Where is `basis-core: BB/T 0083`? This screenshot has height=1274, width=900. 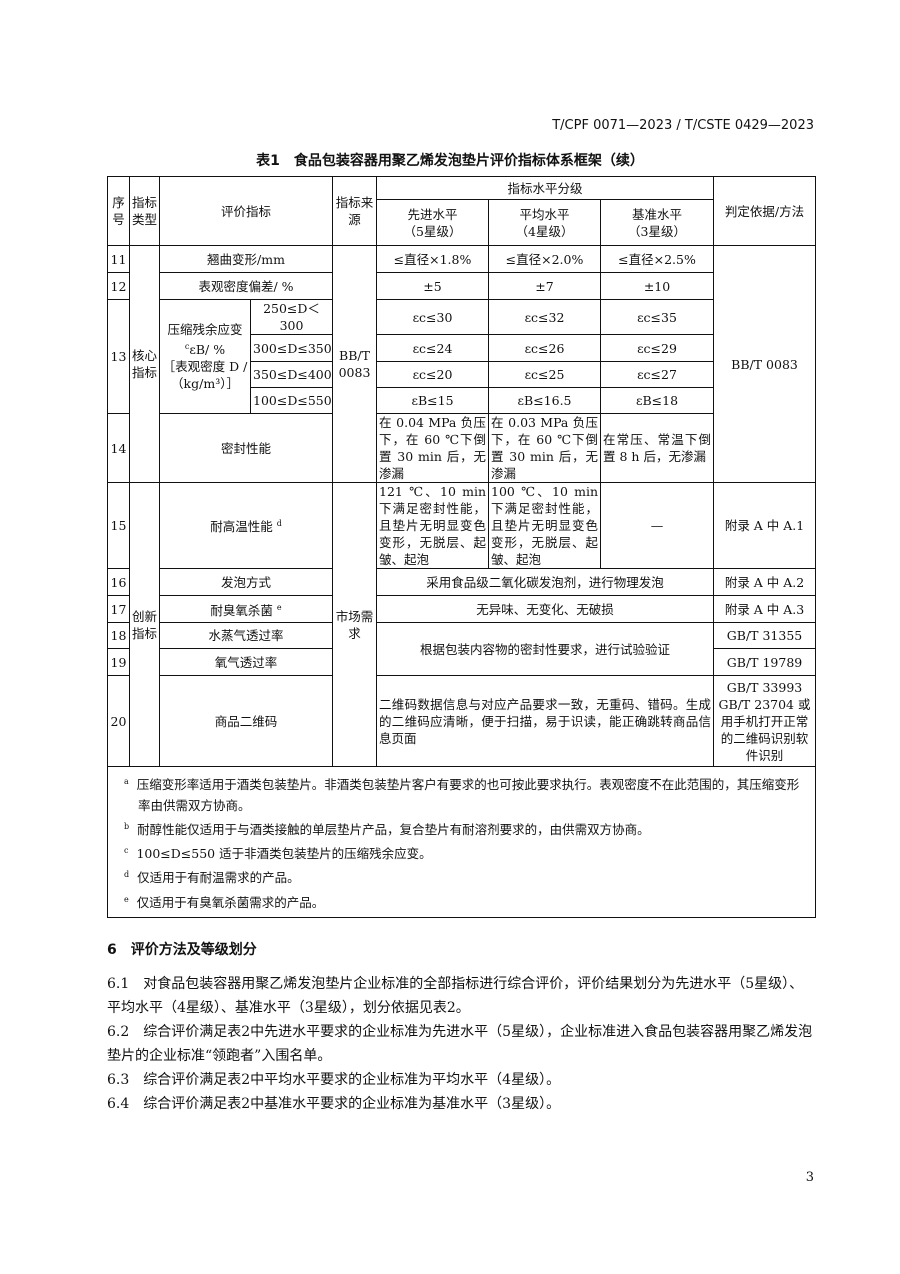
basis-core: BB/T 0083 is located at coordinates (765, 364).